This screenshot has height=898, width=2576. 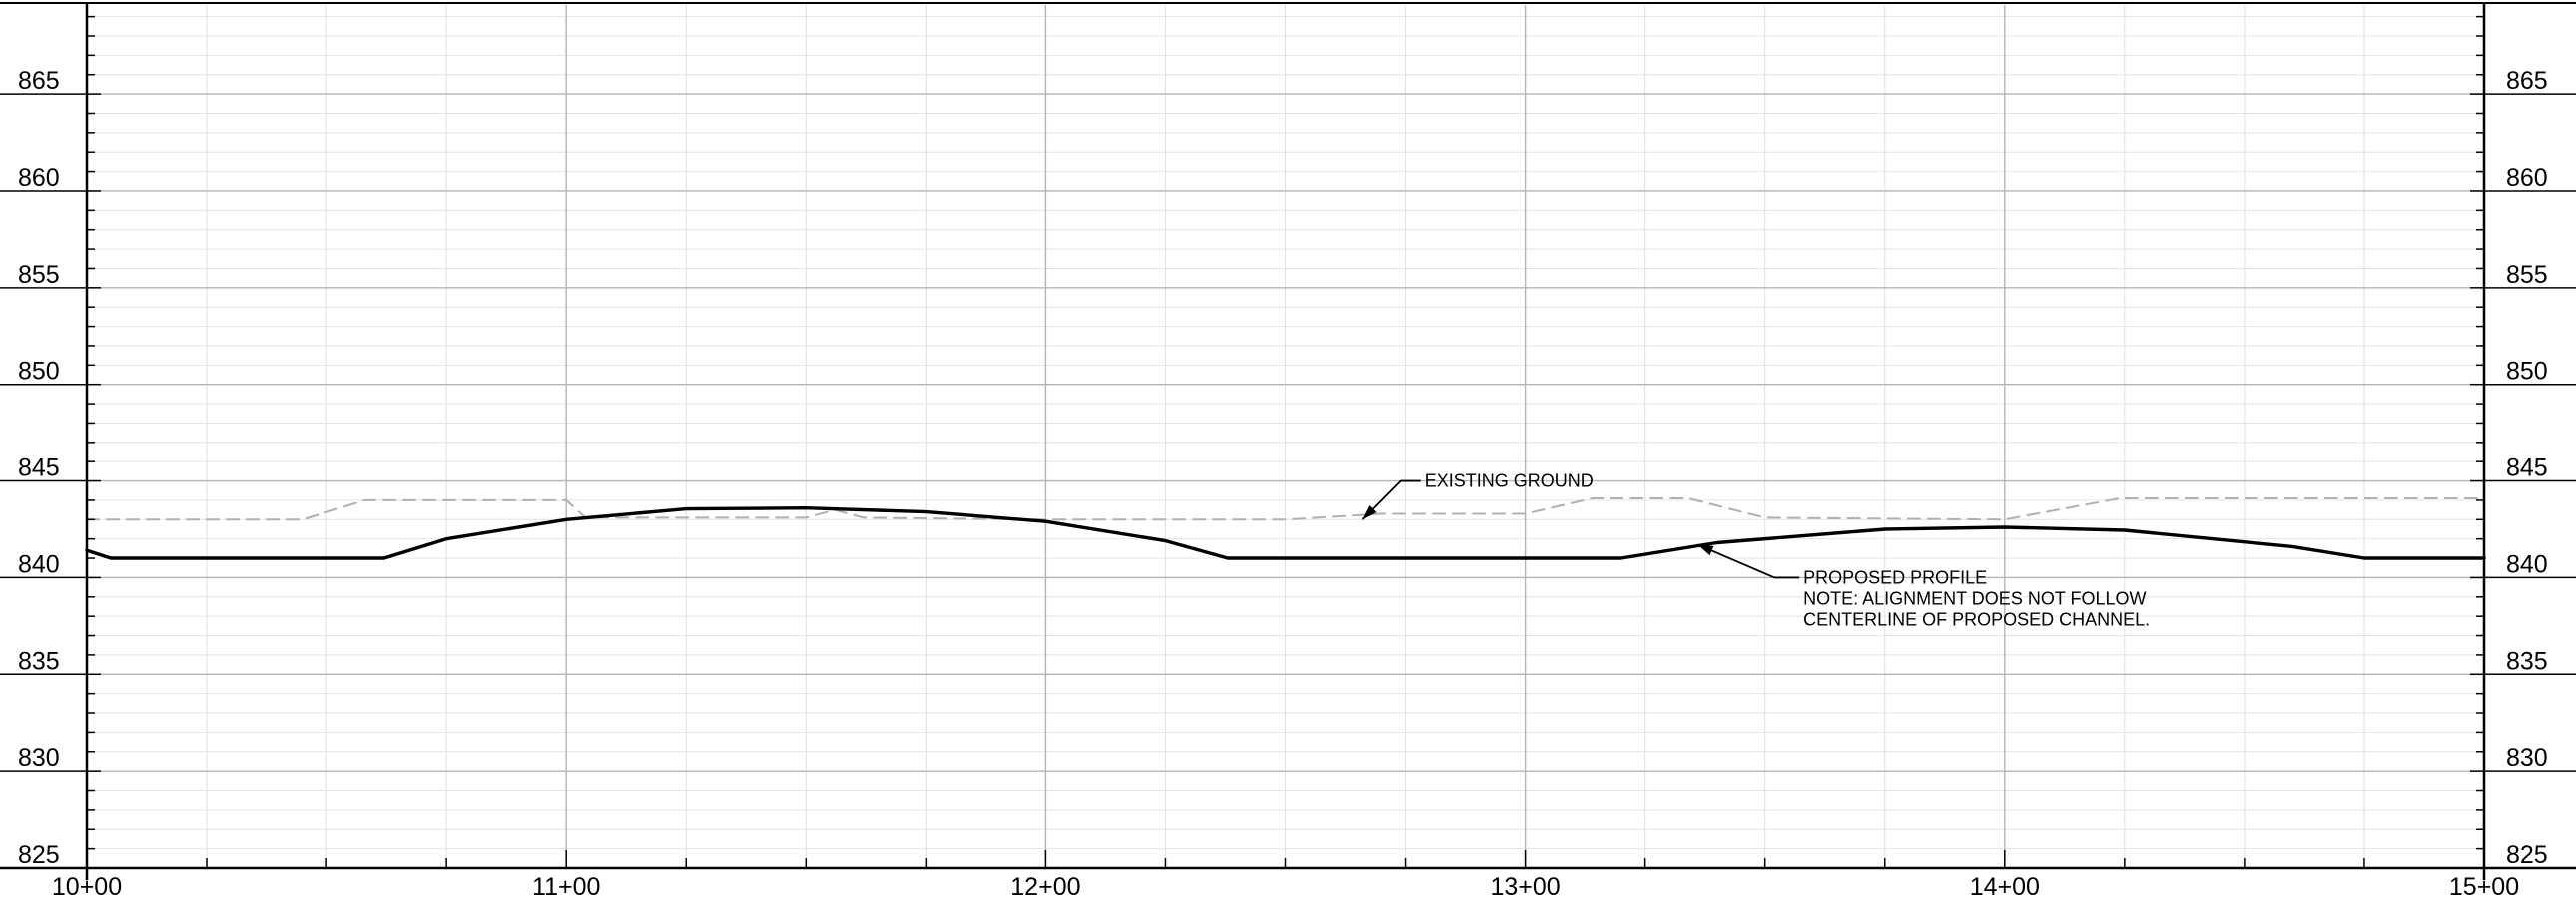 What do you see at coordinates (2527, 81) in the screenshot?
I see `y-tick-label-right: 865` at bounding box center [2527, 81].